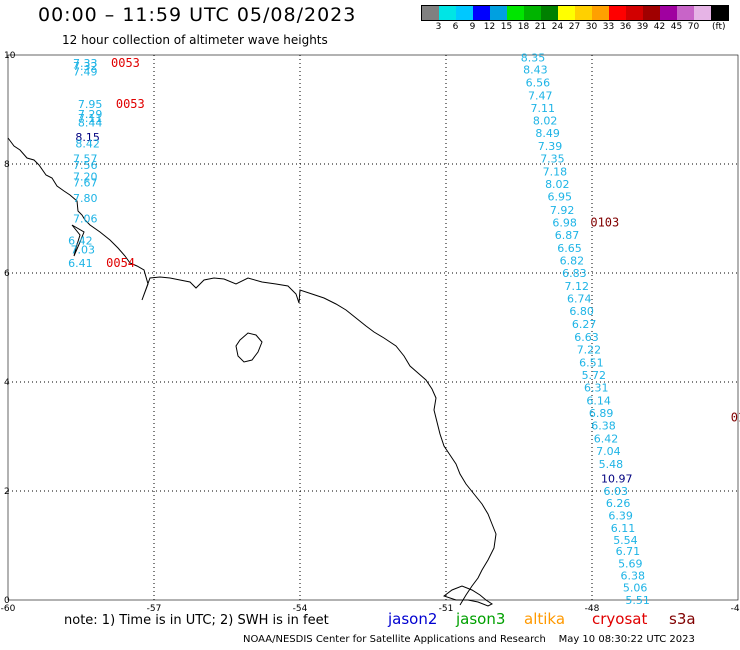  Describe the element at coordinates (125, 63) in the screenshot. I see `observation-time-label: 0053` at that location.